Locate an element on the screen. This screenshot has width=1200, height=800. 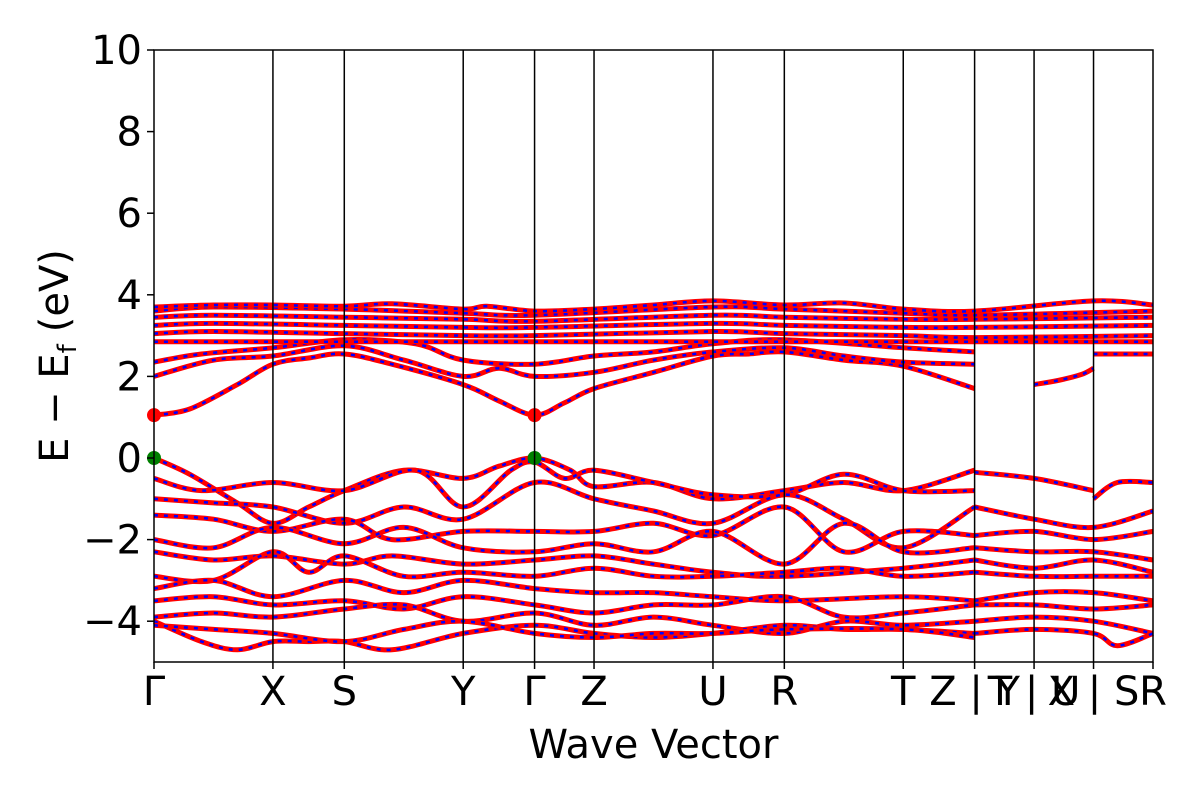
band-26-spin-down is located at coordinates (1064, 596).